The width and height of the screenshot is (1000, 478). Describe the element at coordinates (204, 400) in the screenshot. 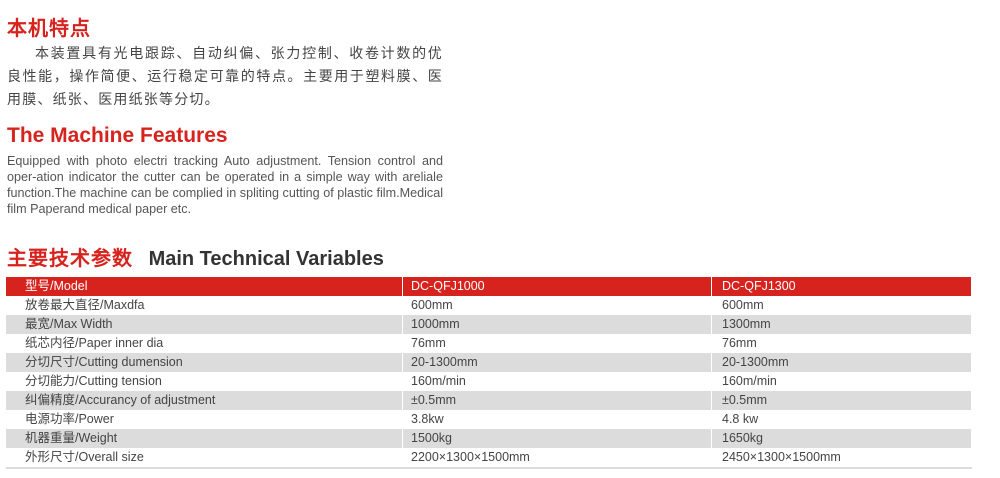

I see `parameter-name-cell: 纠偏精度/Accurancy of adjustment` at that location.